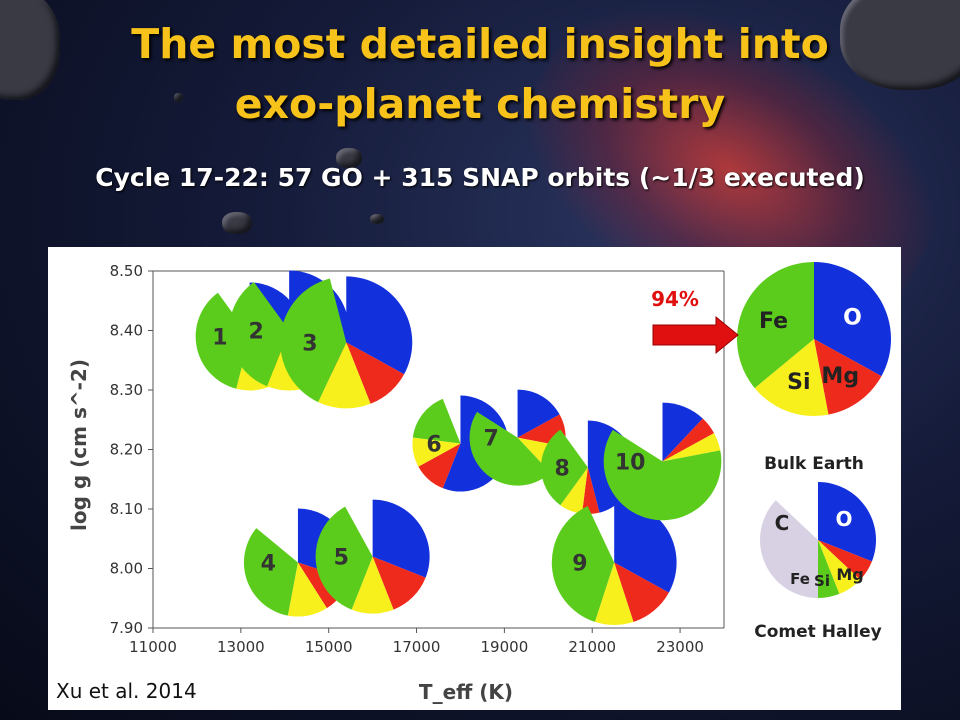 This screenshot has width=960, height=720. I want to click on pie-star-7: 7, so click(517, 437).